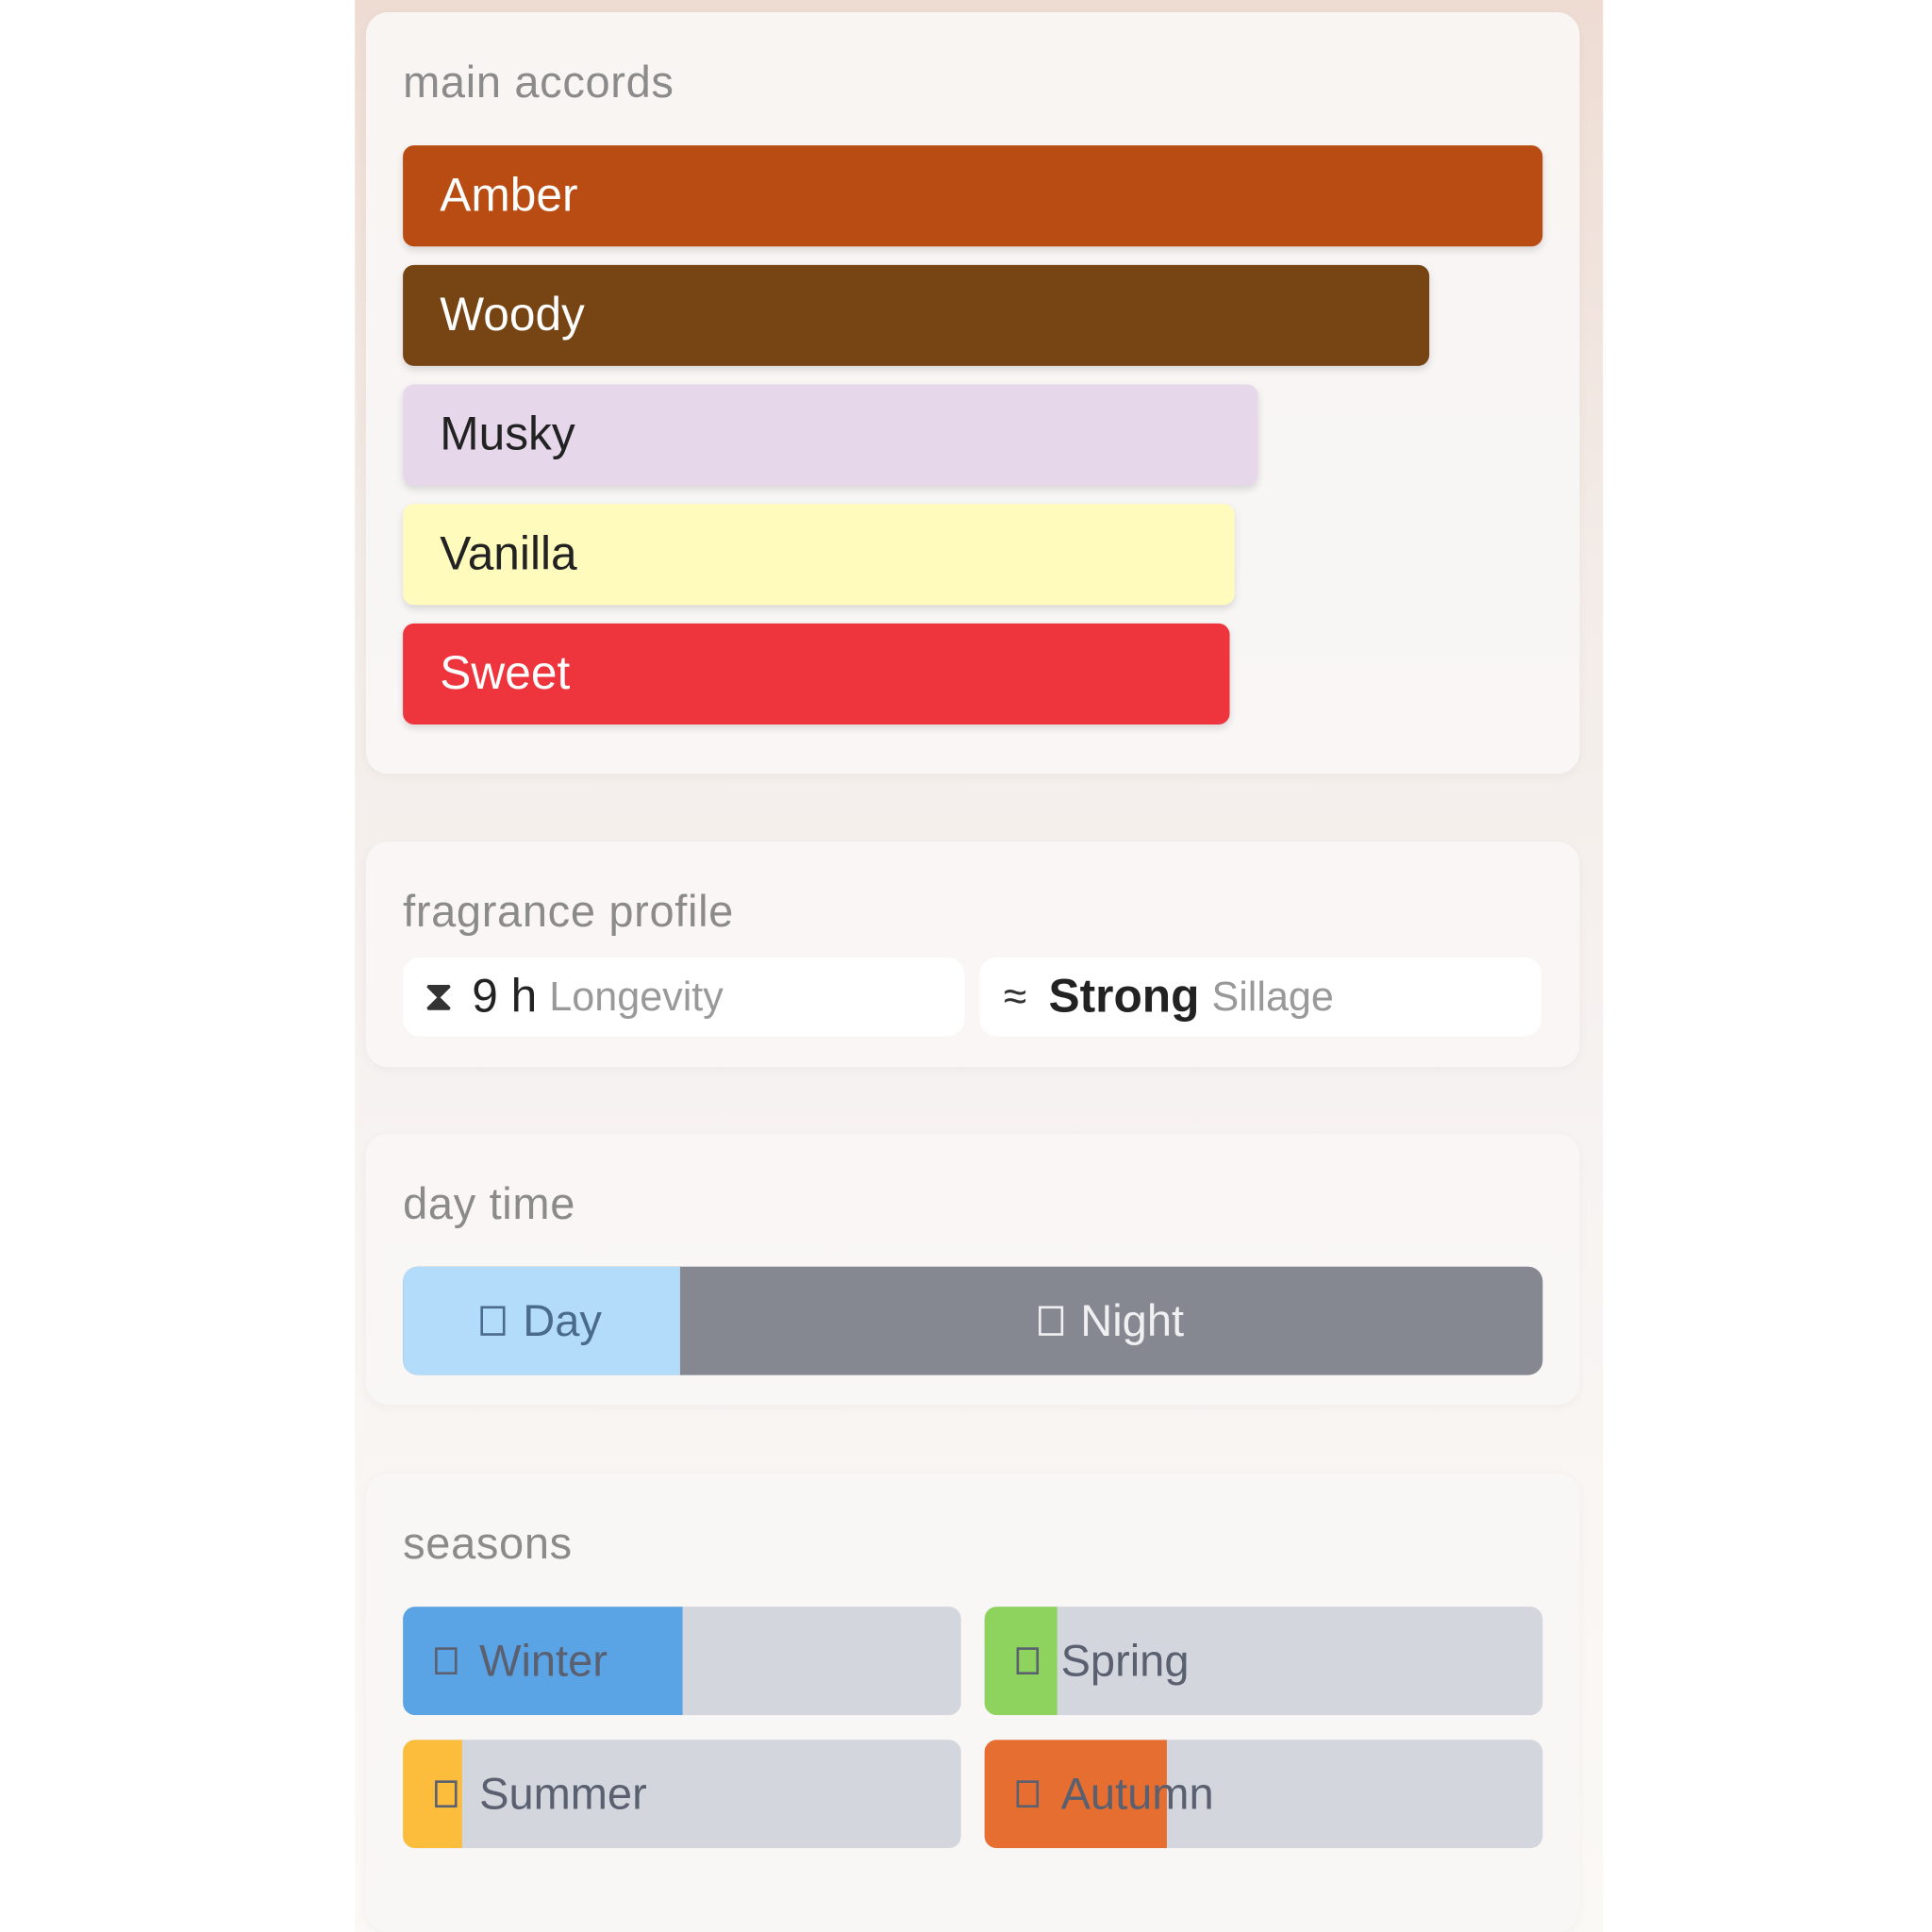 The height and width of the screenshot is (1932, 1932). Describe the element at coordinates (1272, 996) in the screenshot. I see `sillage-label: Sillage` at that location.